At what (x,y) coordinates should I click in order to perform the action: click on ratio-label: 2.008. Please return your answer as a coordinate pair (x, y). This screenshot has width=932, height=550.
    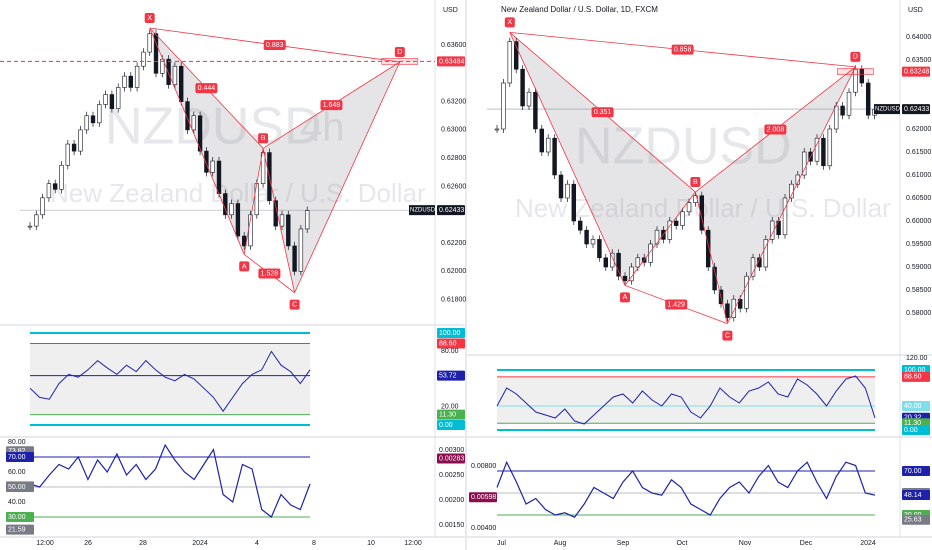
    Looking at the image, I should click on (776, 129).